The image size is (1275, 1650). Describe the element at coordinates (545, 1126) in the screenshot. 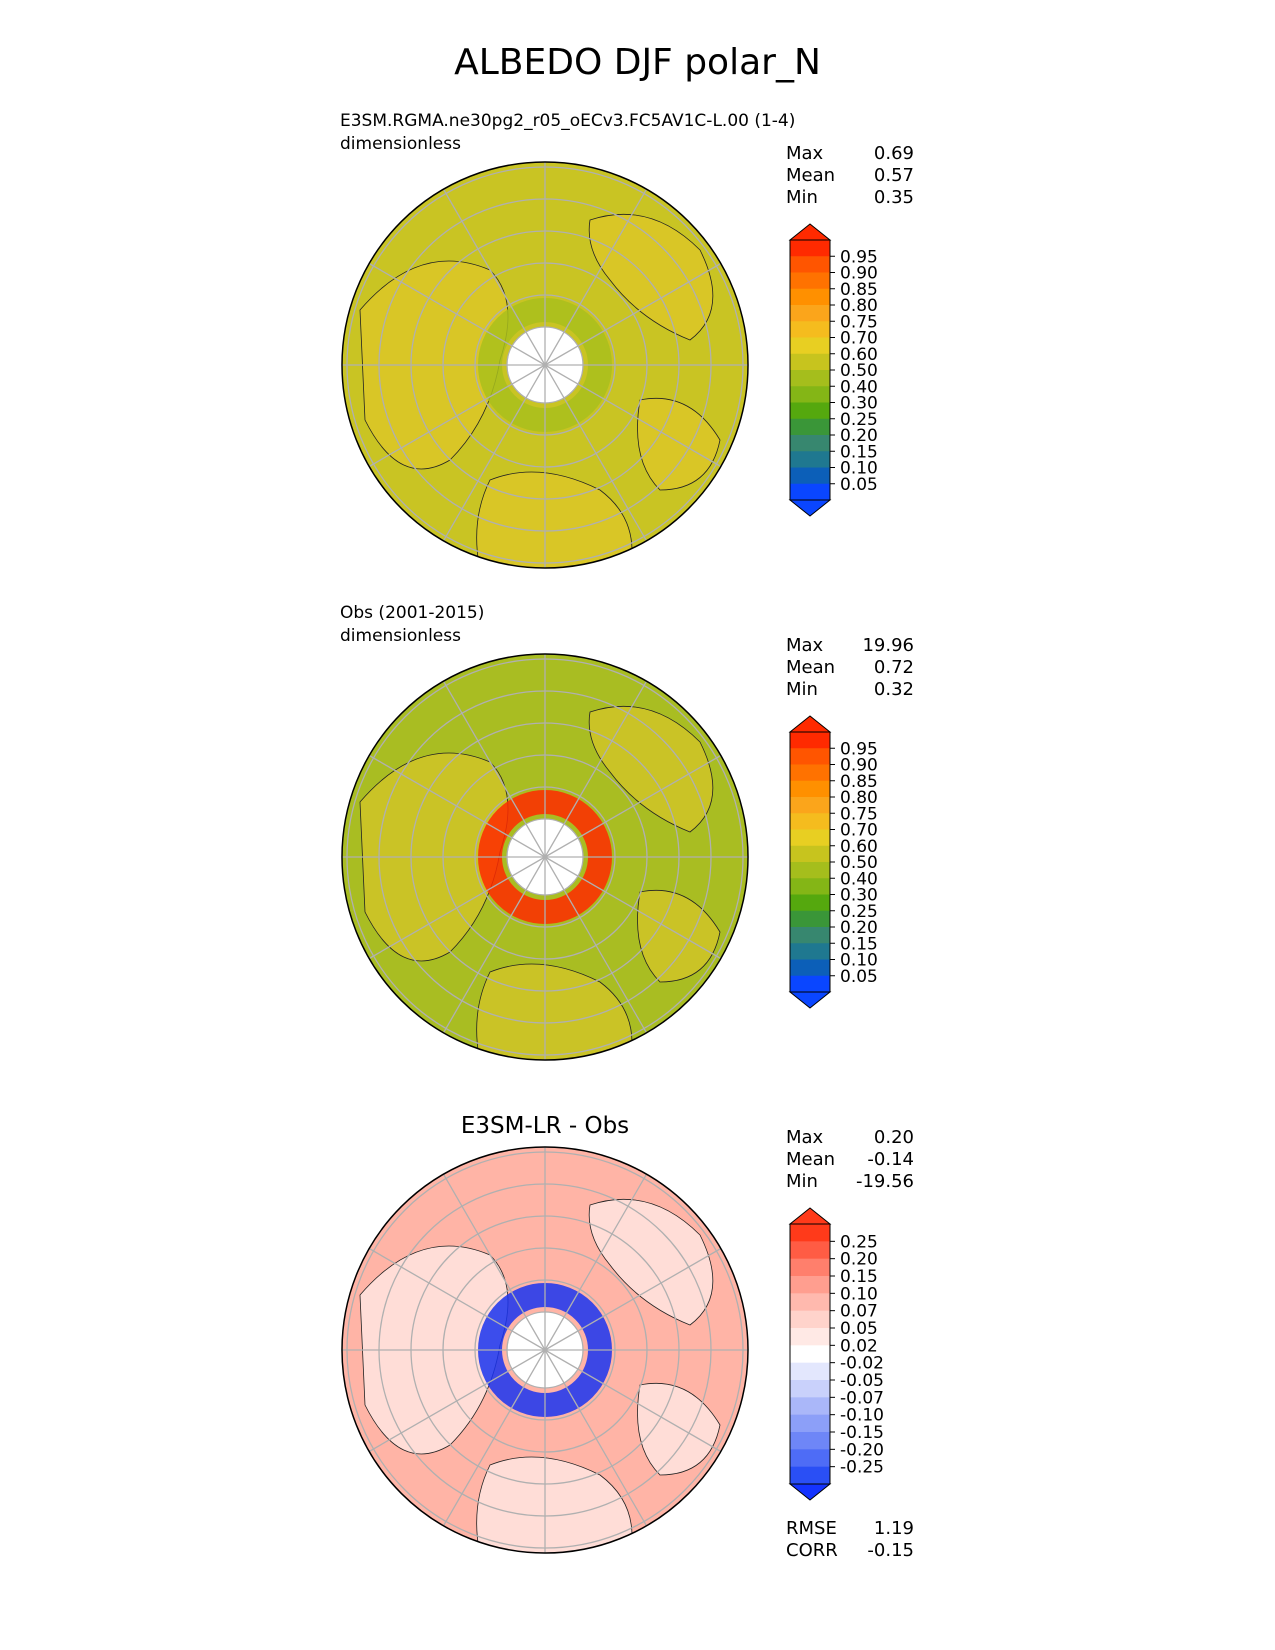

I see `panel-3-title: E3SM-LR - Obs` at that location.